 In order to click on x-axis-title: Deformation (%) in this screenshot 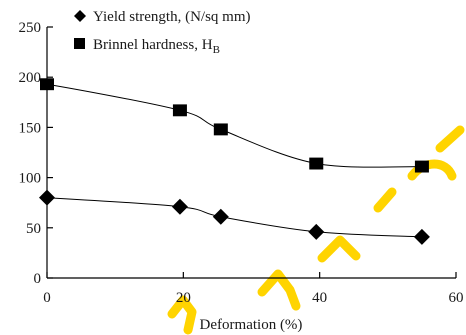, I will do `click(251, 325)`.